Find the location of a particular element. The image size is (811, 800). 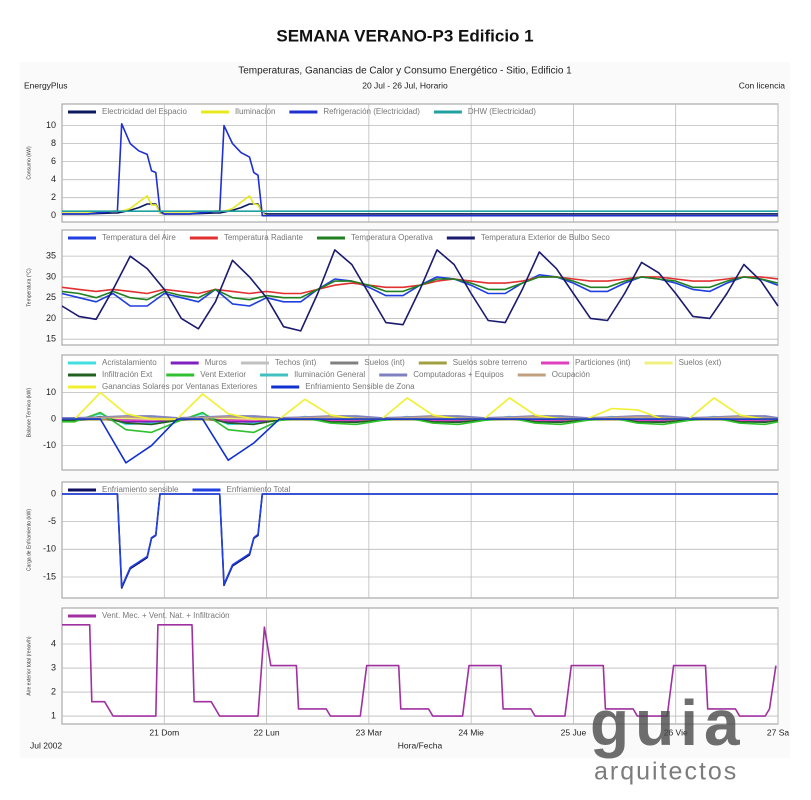

x-tick-label: 21 Dom is located at coordinates (164, 732).